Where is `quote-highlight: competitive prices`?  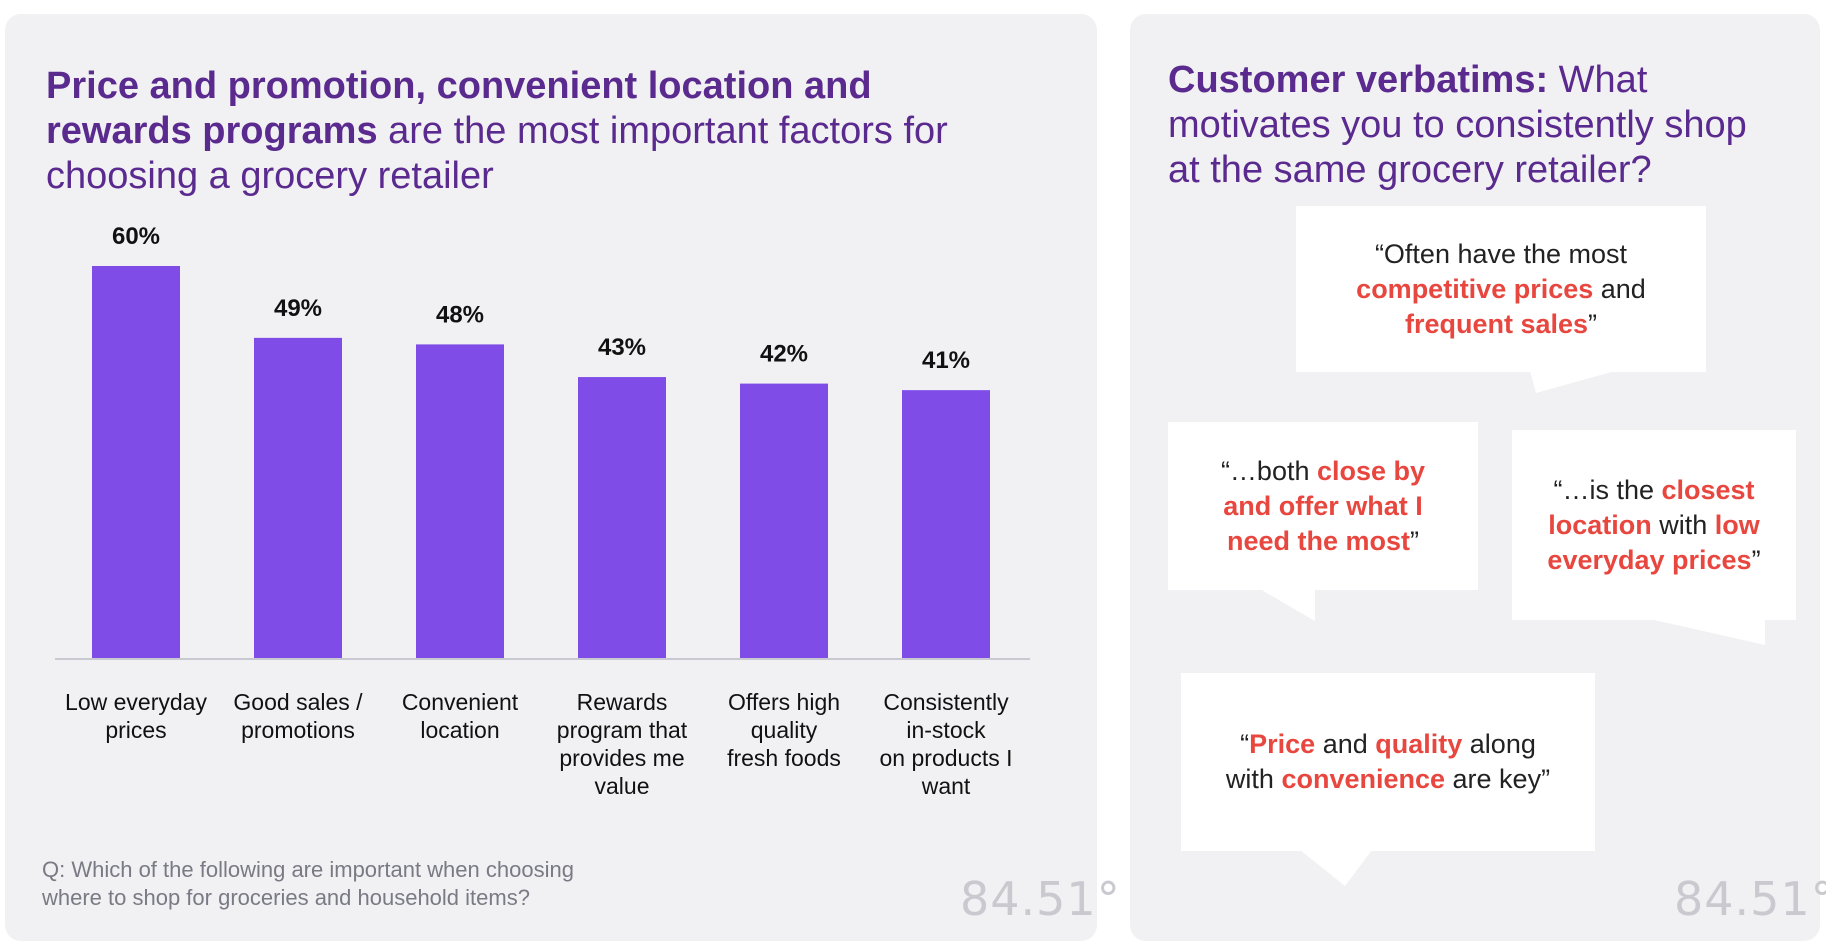 quote-highlight: competitive prices is located at coordinates (1475, 288).